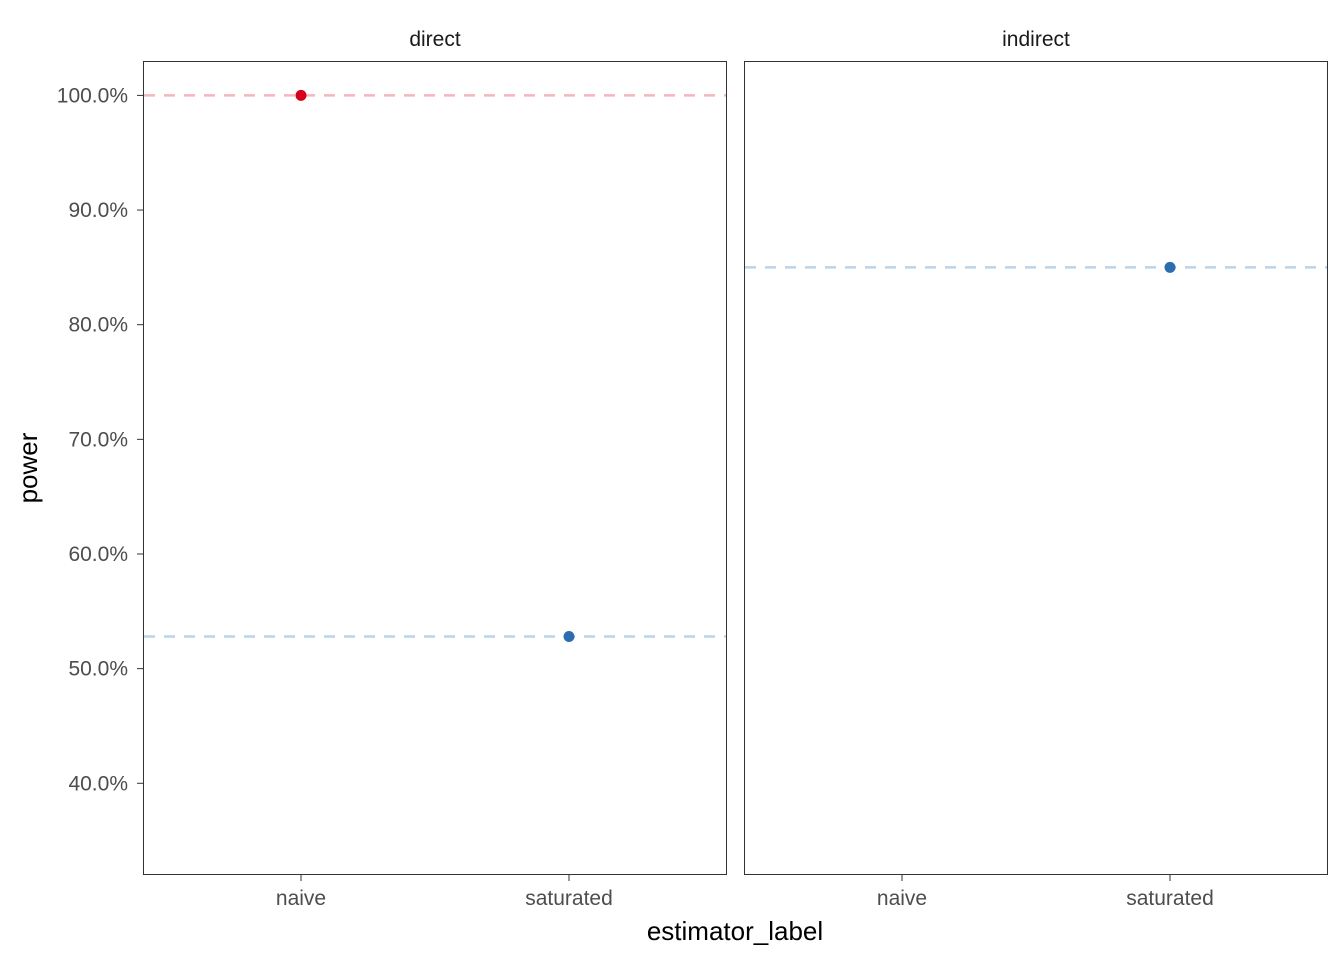  Describe the element at coordinates (435, 39) in the screenshot. I see `facet-strip-label: direct` at that location.